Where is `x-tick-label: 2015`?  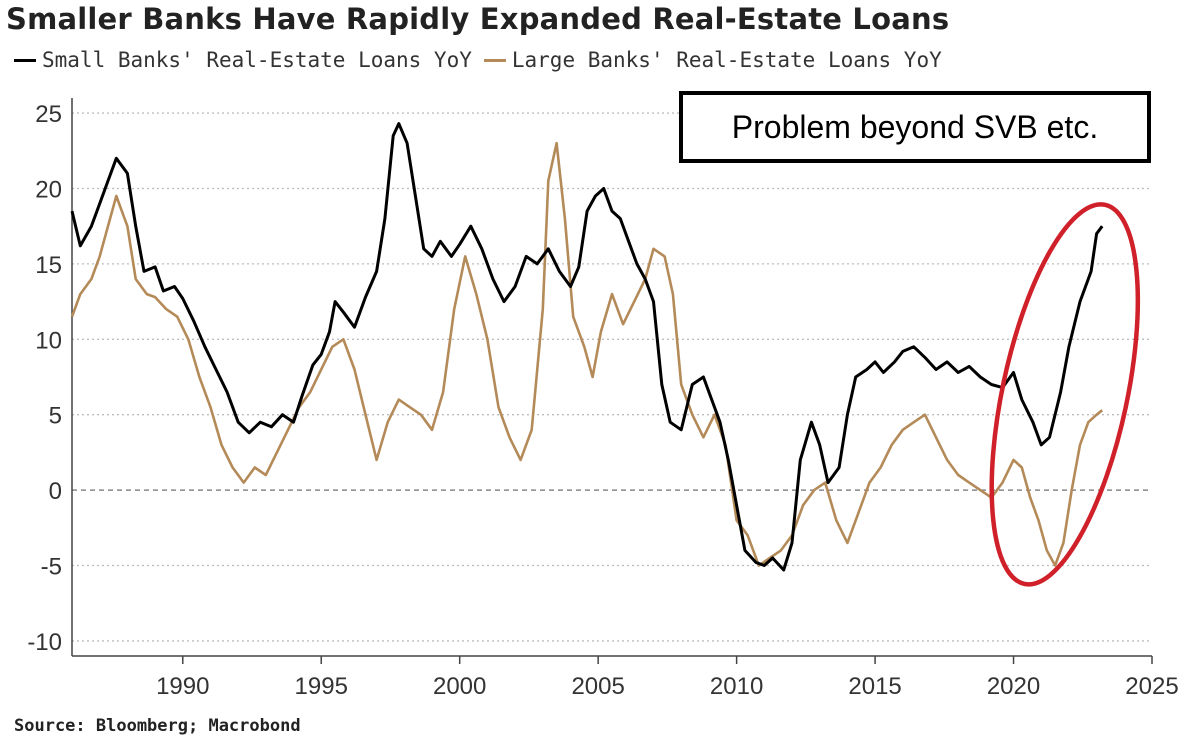
x-tick-label: 2015 is located at coordinates (874, 686).